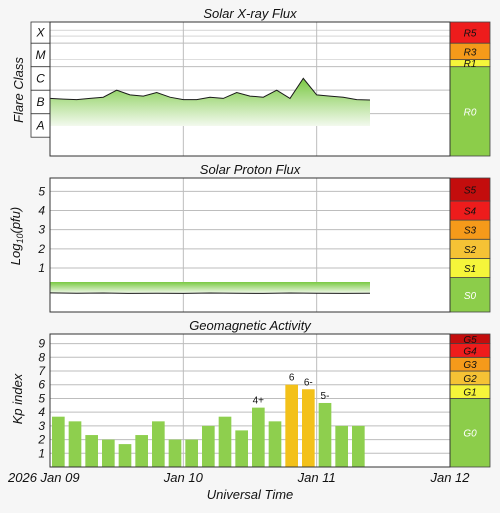 This screenshot has height=513, width=500. Describe the element at coordinates (250, 13) in the screenshot. I see `xray-panel-title: Solar X-ray Flux` at that location.